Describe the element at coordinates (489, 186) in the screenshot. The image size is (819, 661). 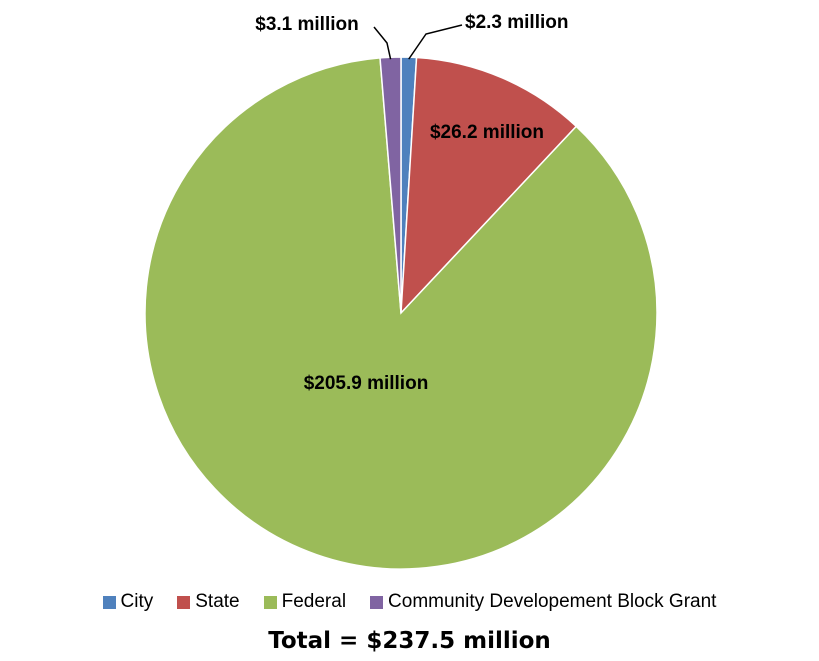
I see `pie-slice-state` at that location.